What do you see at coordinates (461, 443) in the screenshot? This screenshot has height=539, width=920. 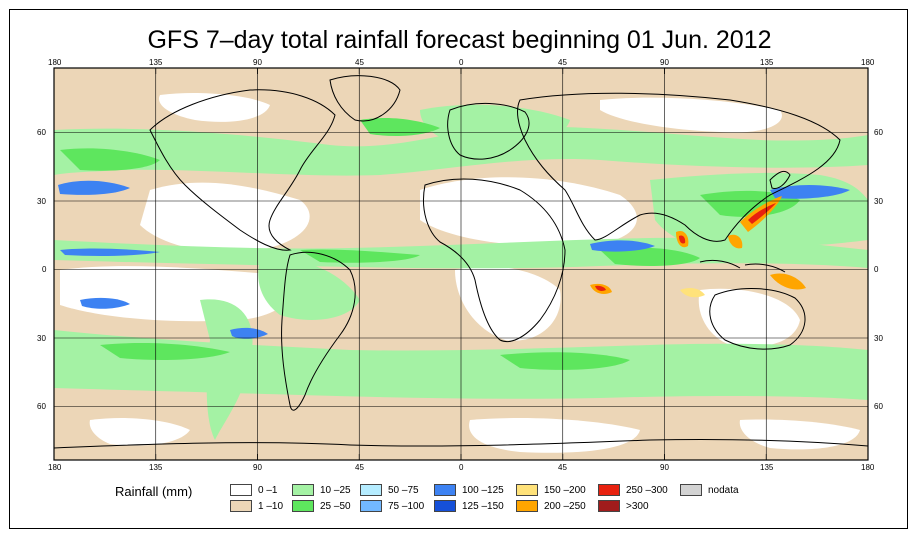 I see `coastline-antarctica` at bounding box center [461, 443].